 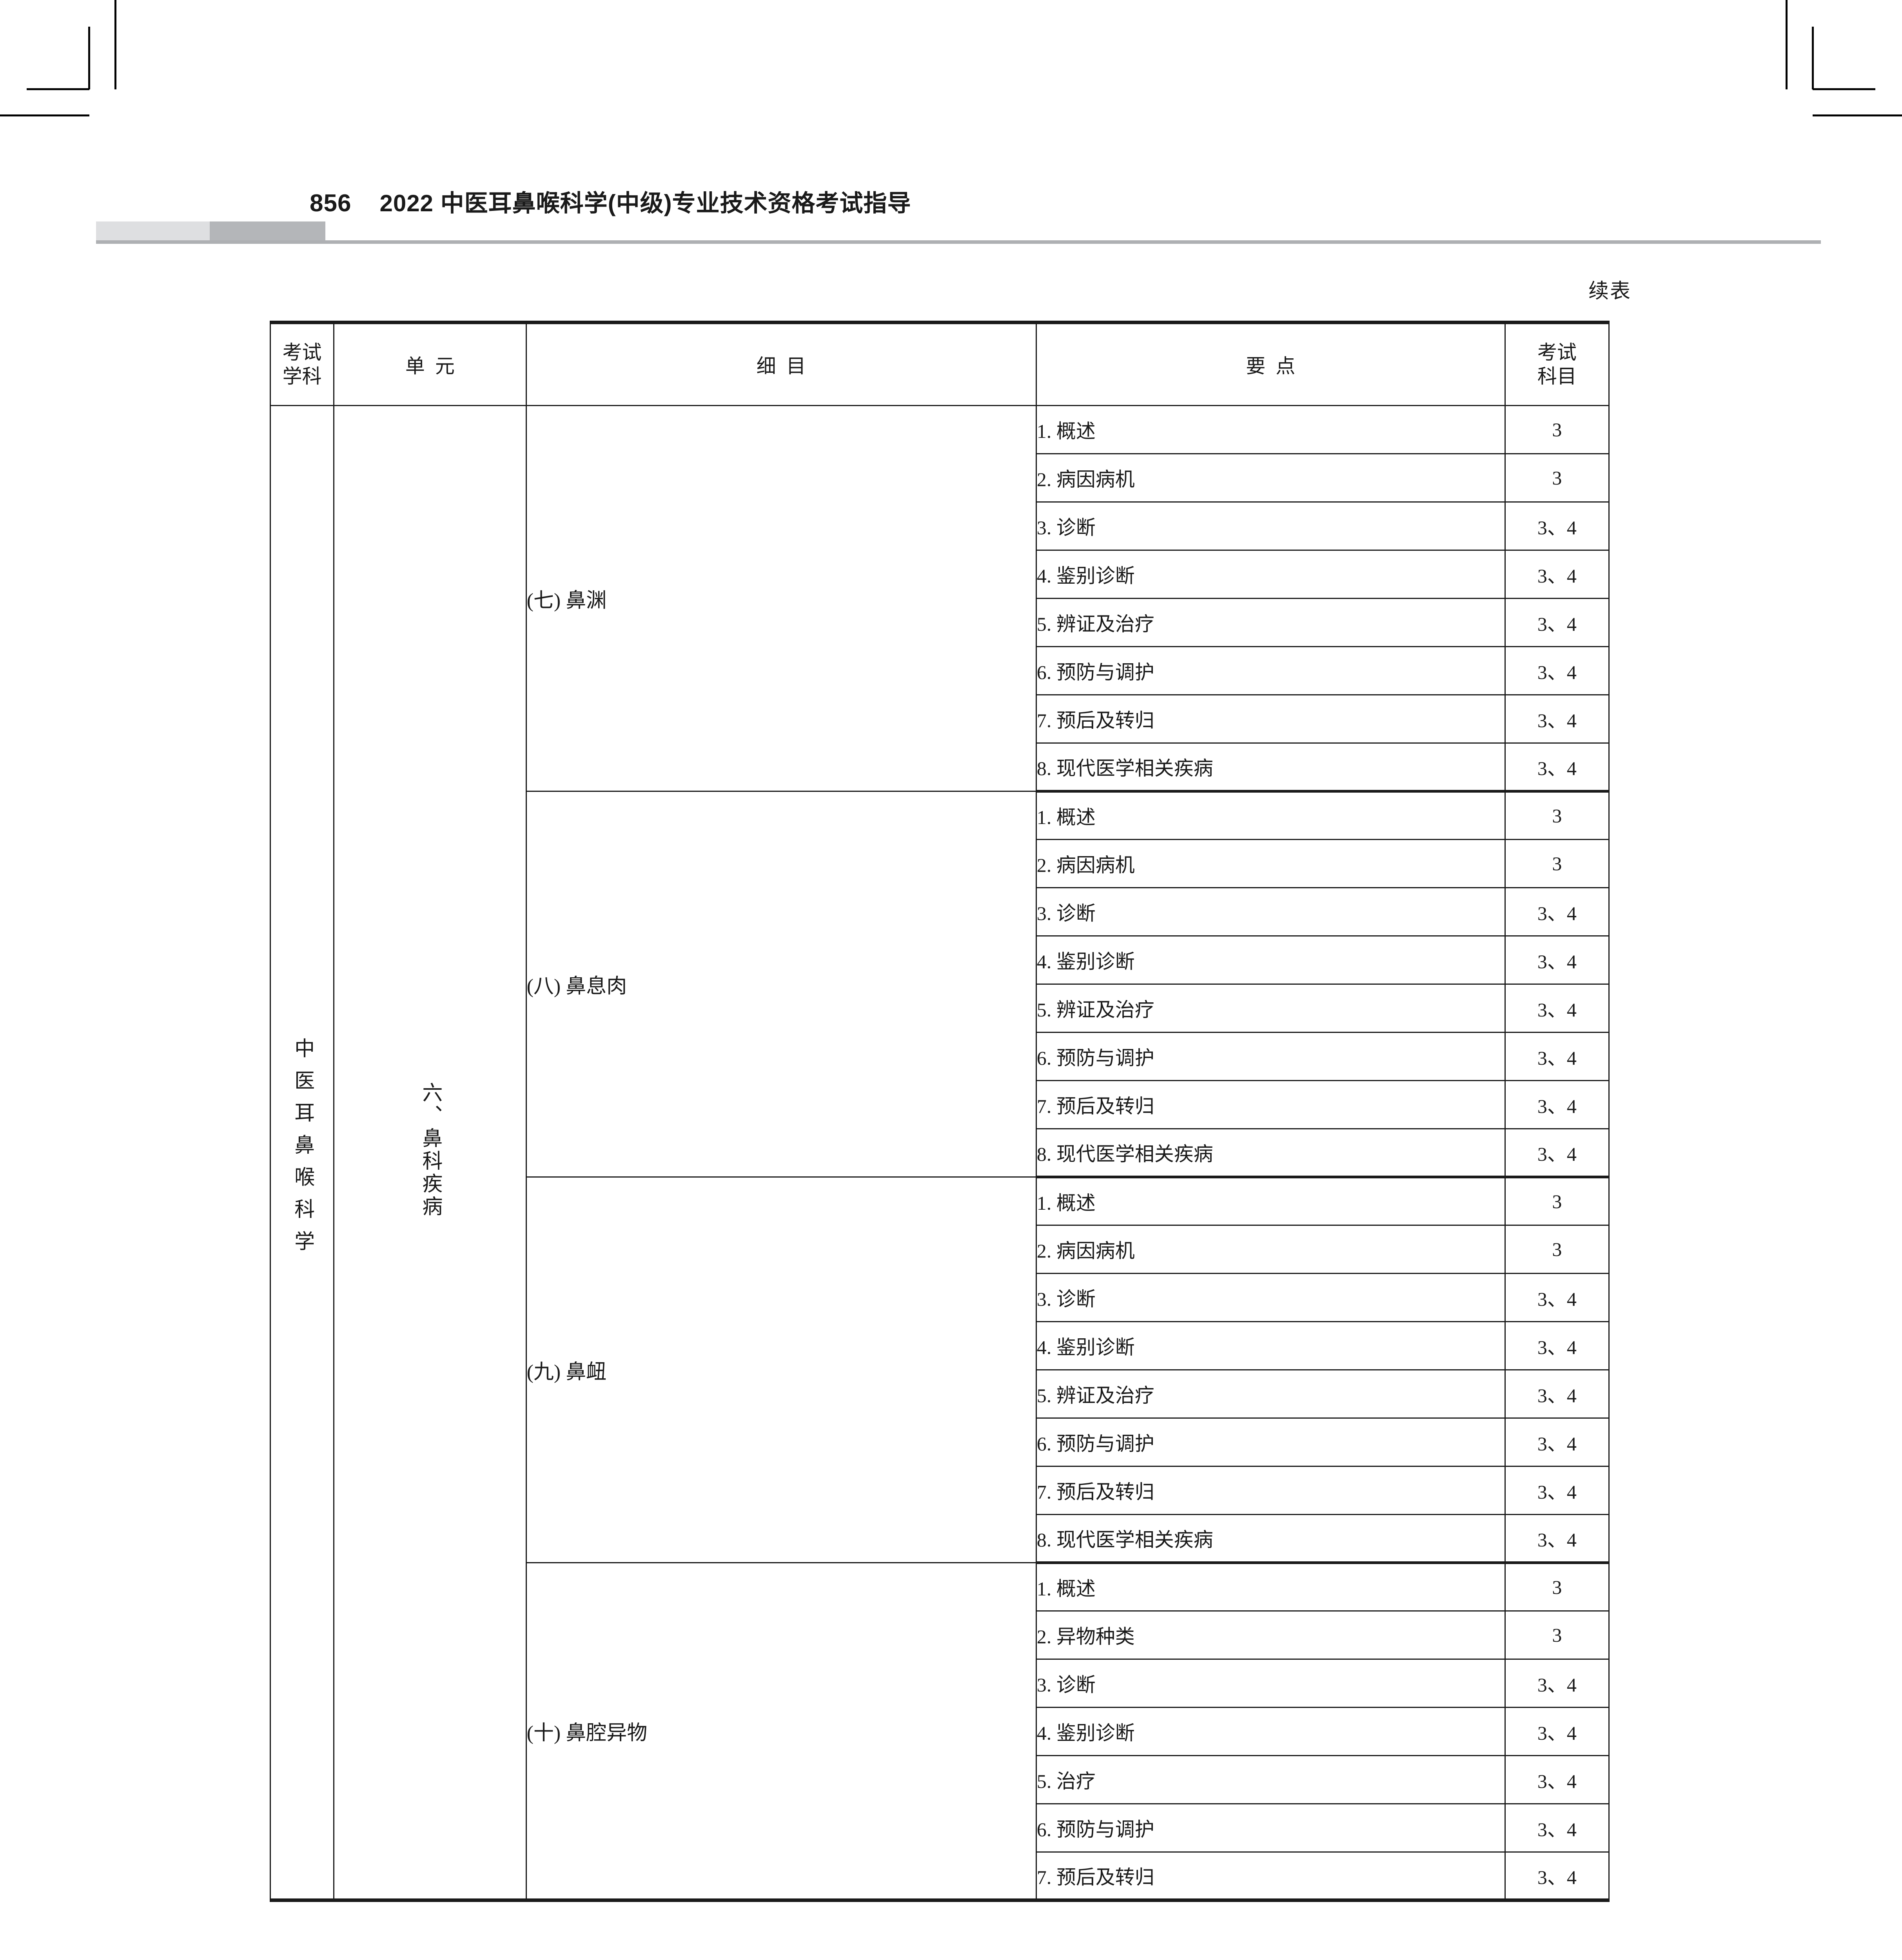 I want to click on header-rule-block-dark, so click(x=268, y=230).